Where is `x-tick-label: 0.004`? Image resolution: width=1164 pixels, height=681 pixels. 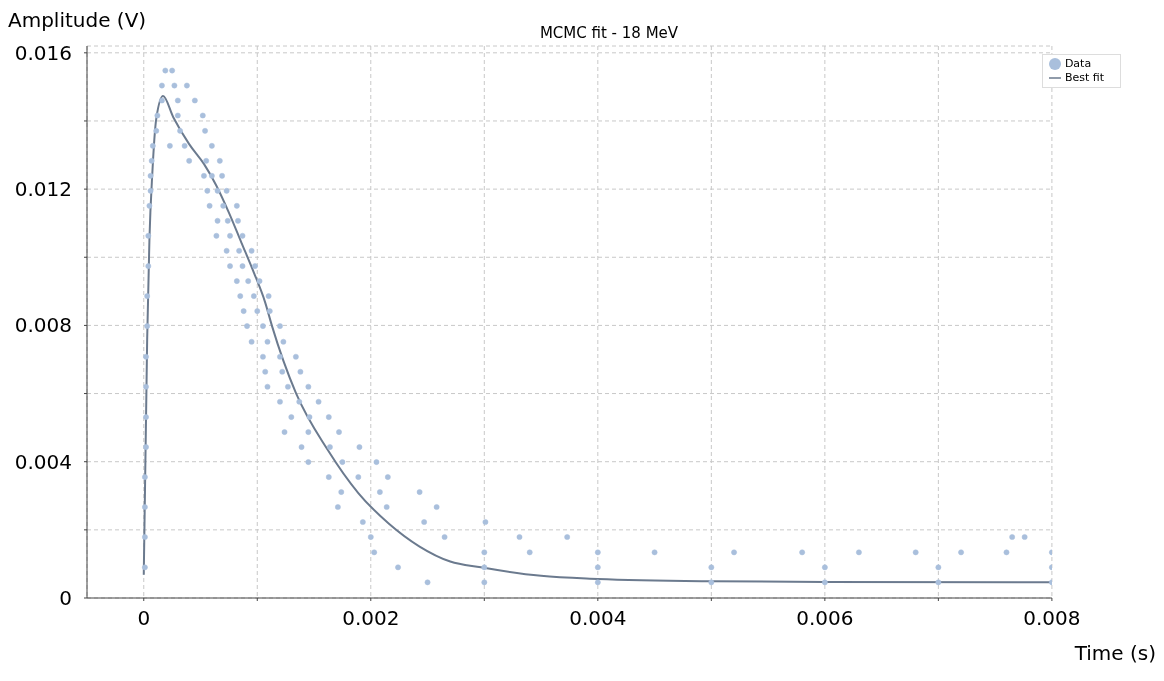
x-tick-label: 0.004 is located at coordinates (598, 618).